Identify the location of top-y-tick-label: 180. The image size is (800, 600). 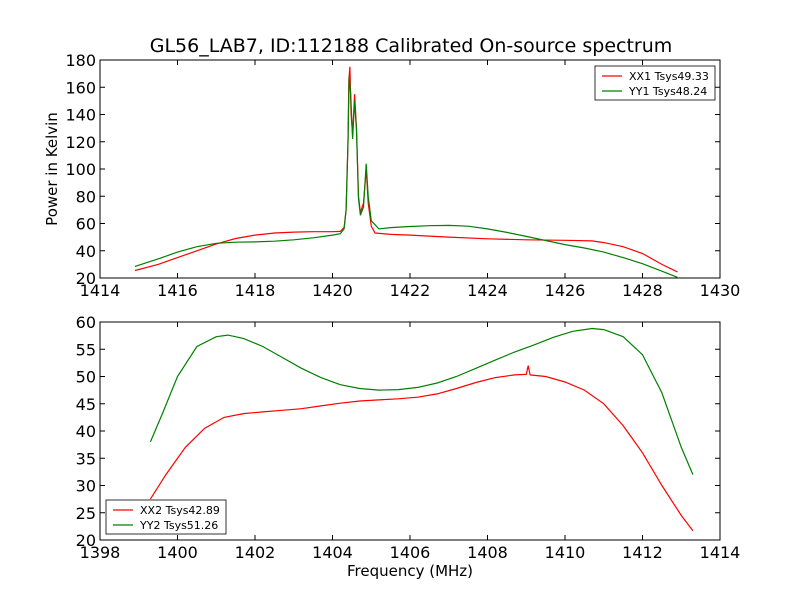
(80, 60).